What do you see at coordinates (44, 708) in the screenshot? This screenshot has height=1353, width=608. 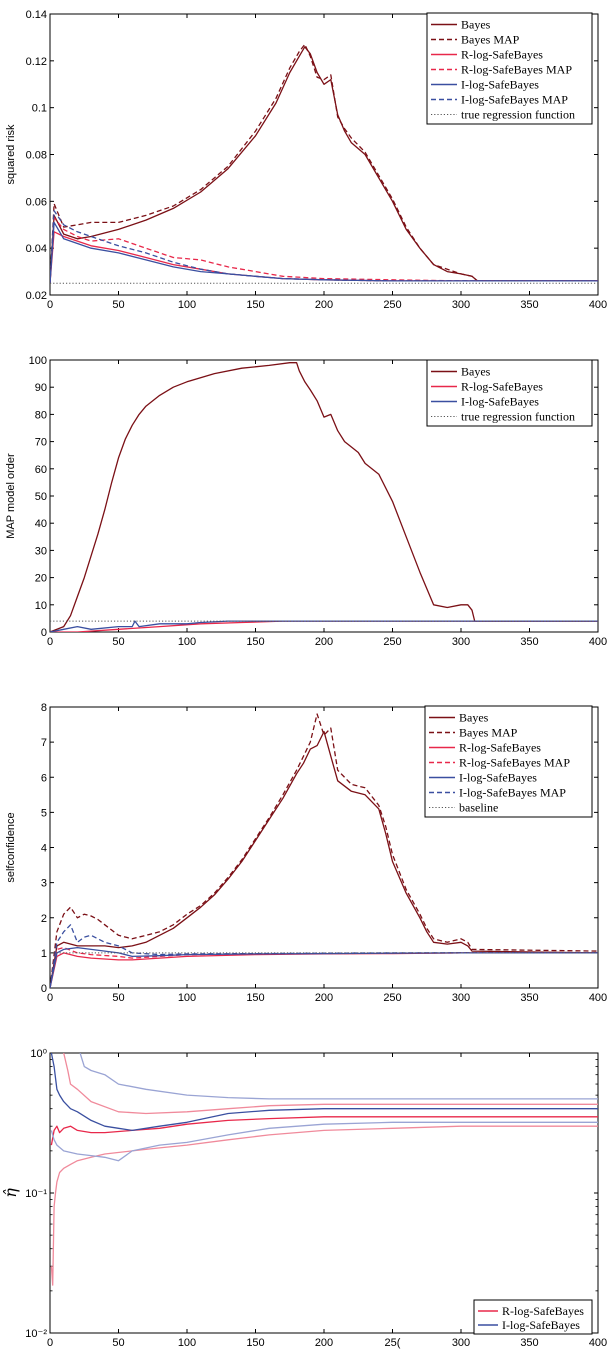 I see `y-tick-label: 8` at bounding box center [44, 708].